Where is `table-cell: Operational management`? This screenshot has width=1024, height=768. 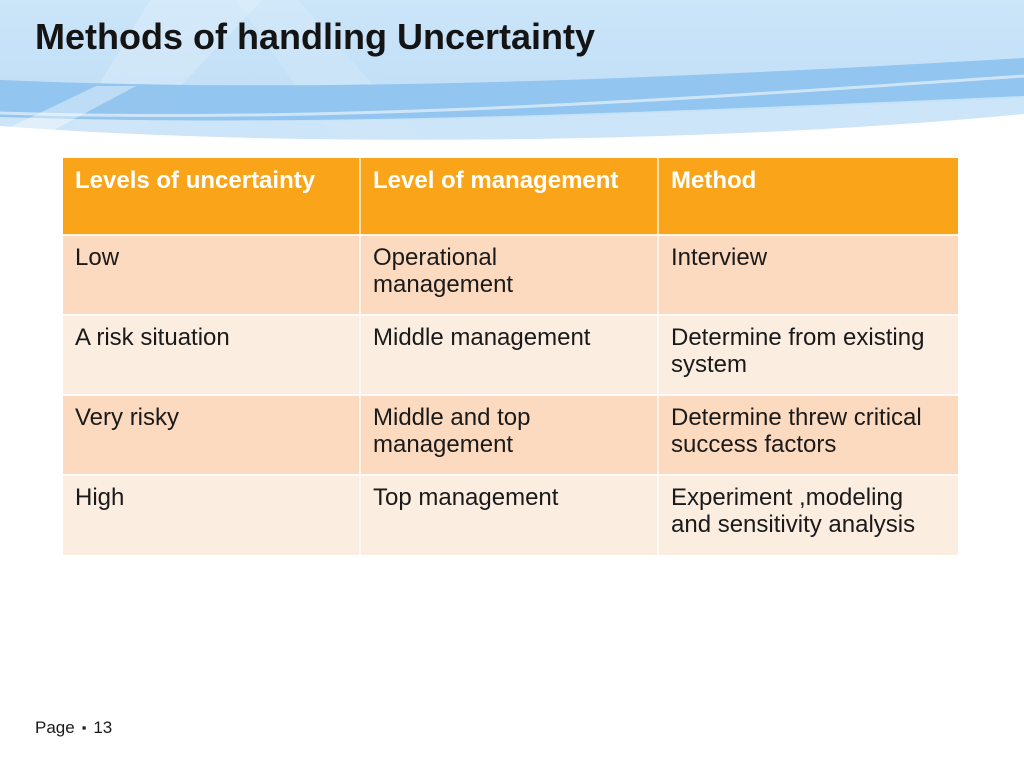
table-cell: Operational management is located at coordinates (508, 275).